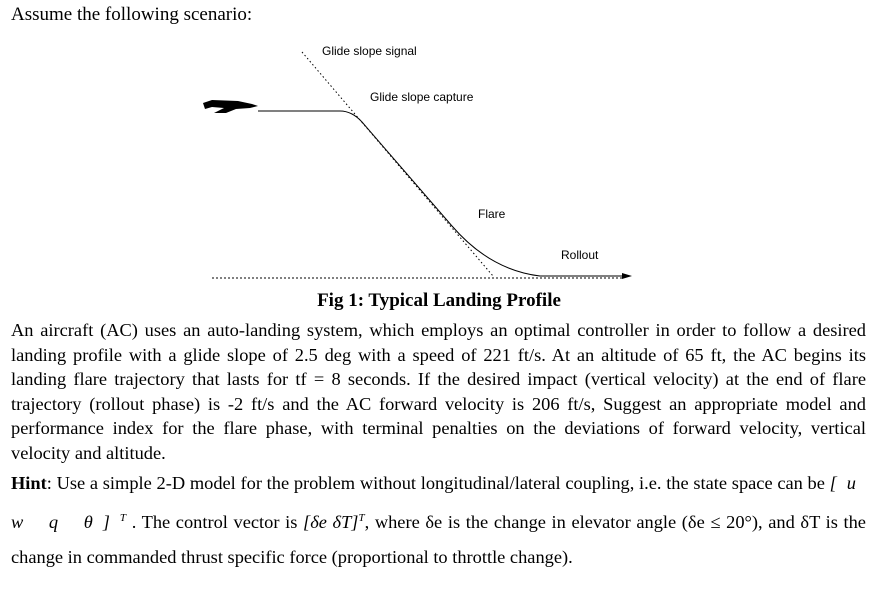 Image resolution: width=878 pixels, height=593 pixels. I want to click on state-vector: [u w q θ], so click(438, 503).